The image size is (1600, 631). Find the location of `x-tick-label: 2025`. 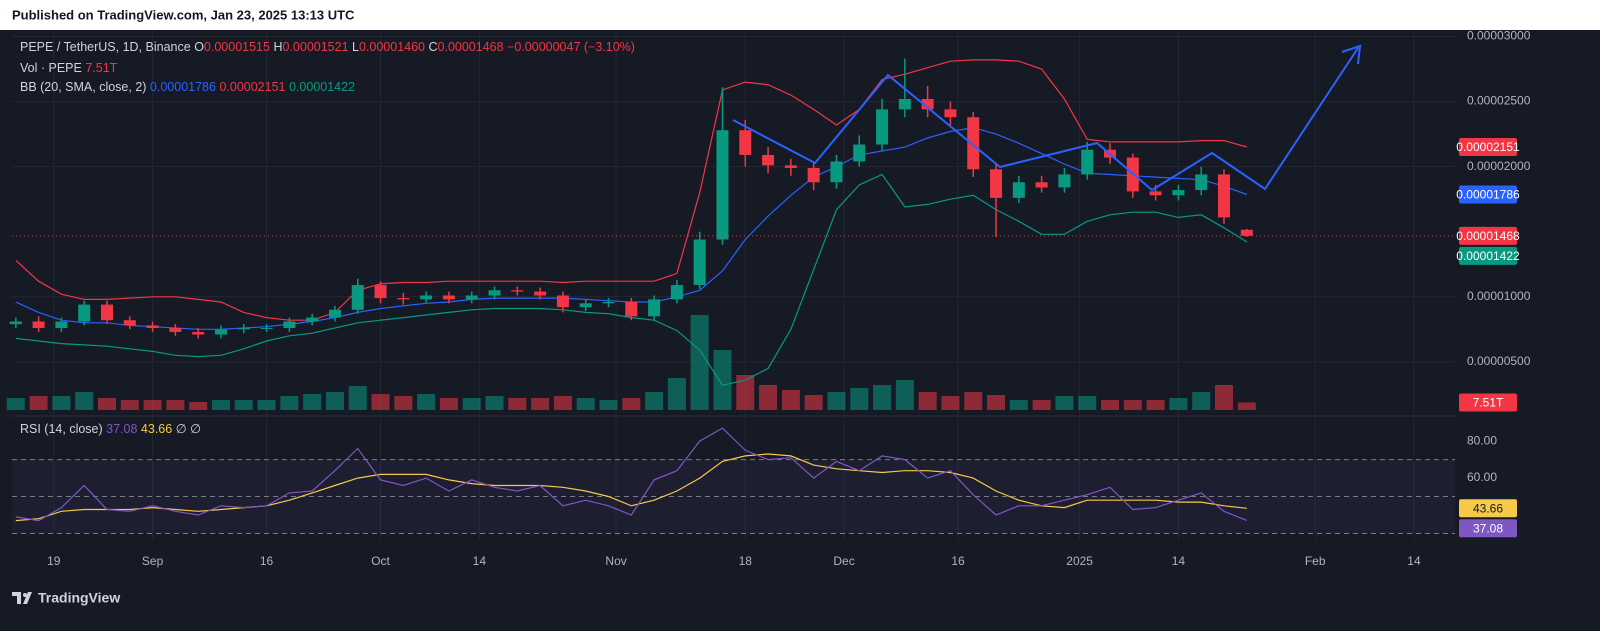

x-tick-label: 2025 is located at coordinates (1079, 561).